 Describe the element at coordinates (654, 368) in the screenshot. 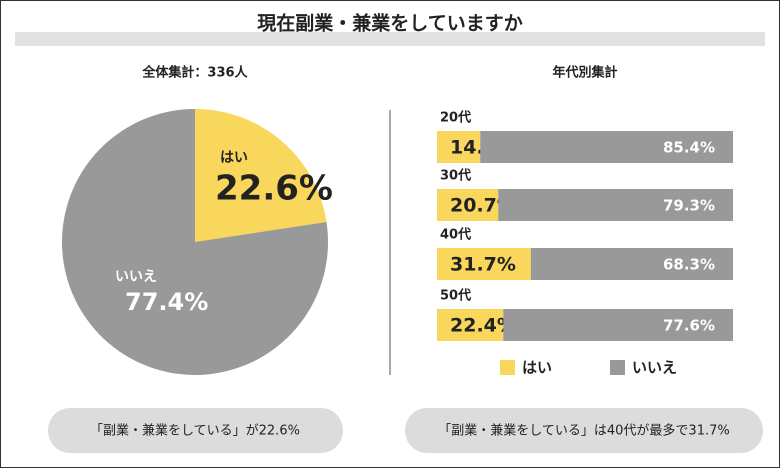

I see `legend-label: いいえ` at that location.